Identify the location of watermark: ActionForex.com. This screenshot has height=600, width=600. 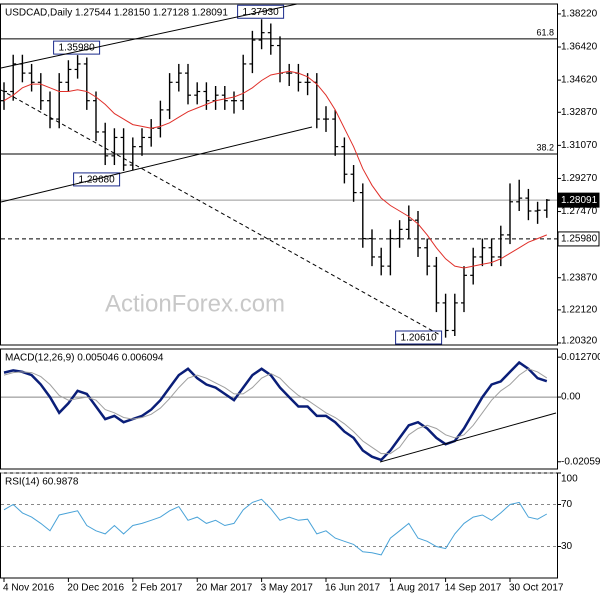
(195, 303).